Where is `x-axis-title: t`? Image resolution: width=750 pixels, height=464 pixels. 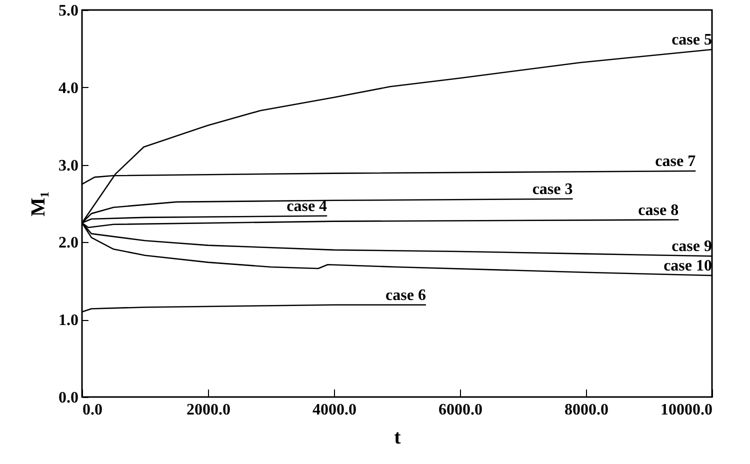 x-axis-title: t is located at coordinates (398, 437).